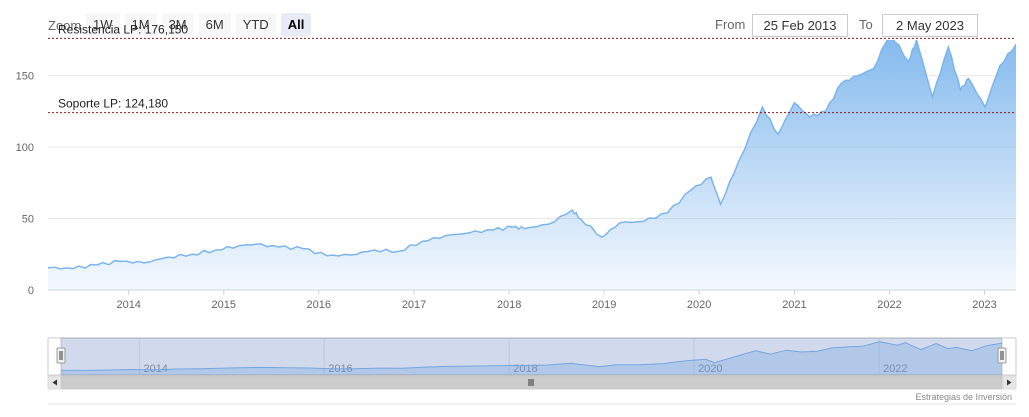 The width and height of the screenshot is (1029, 417). Describe the element at coordinates (794, 305) in the screenshot. I see `x-tick-label: 2021` at that location.